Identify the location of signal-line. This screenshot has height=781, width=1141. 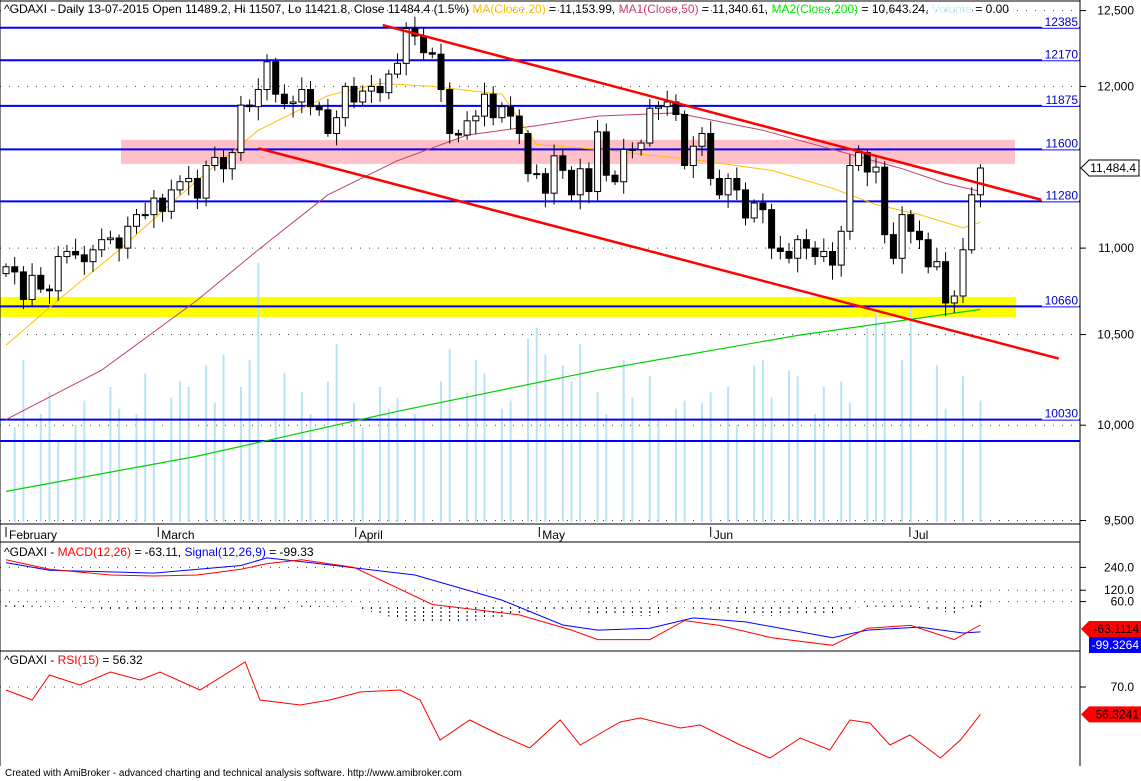
(493, 598).